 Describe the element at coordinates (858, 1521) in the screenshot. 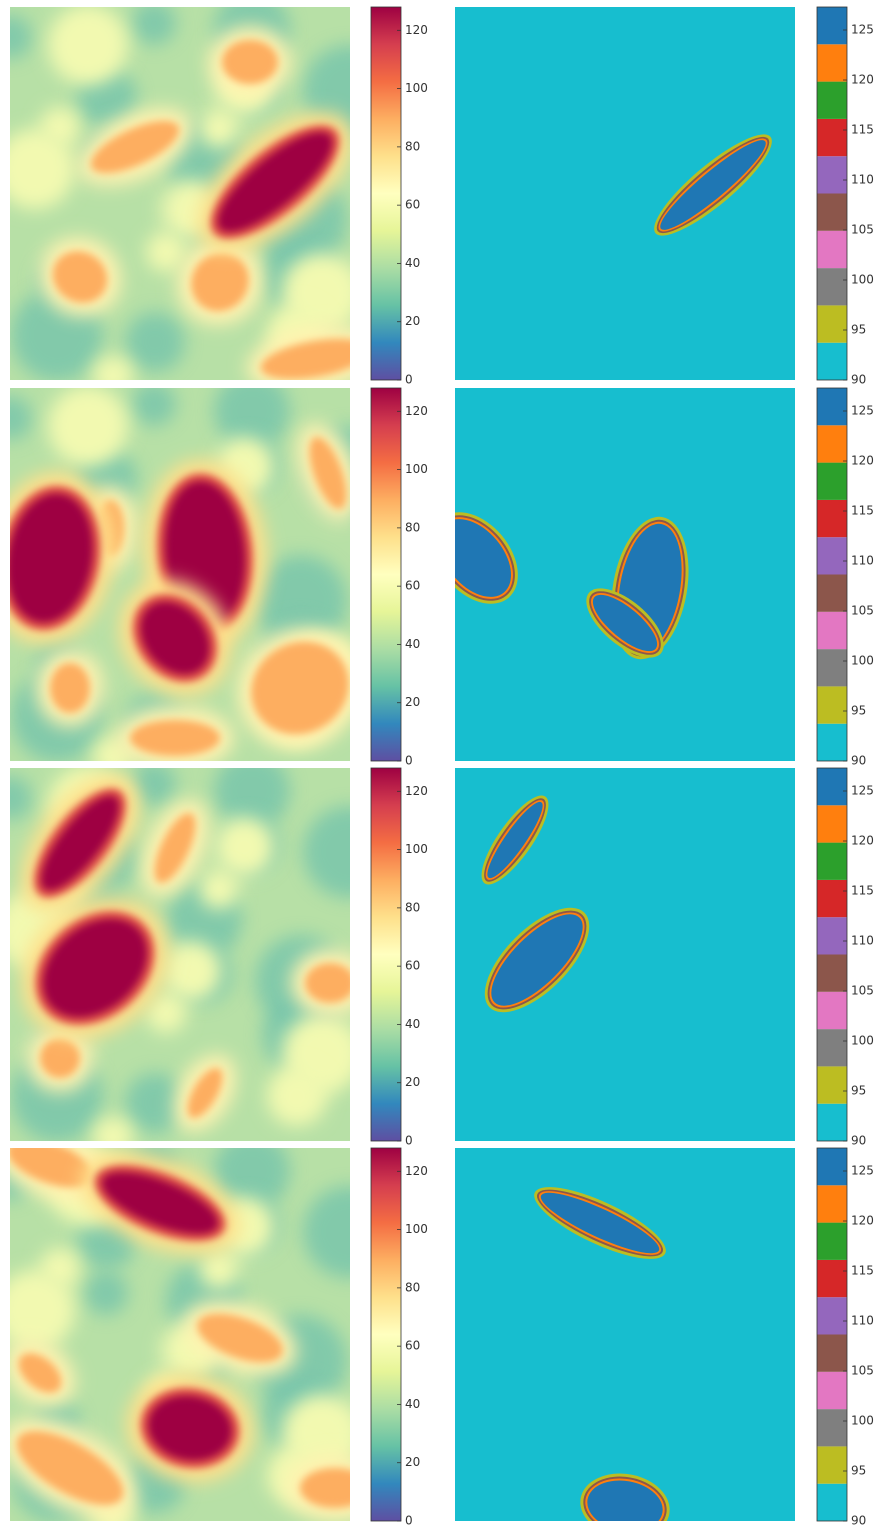

I see `colorbar-tick-label: 90` at that location.